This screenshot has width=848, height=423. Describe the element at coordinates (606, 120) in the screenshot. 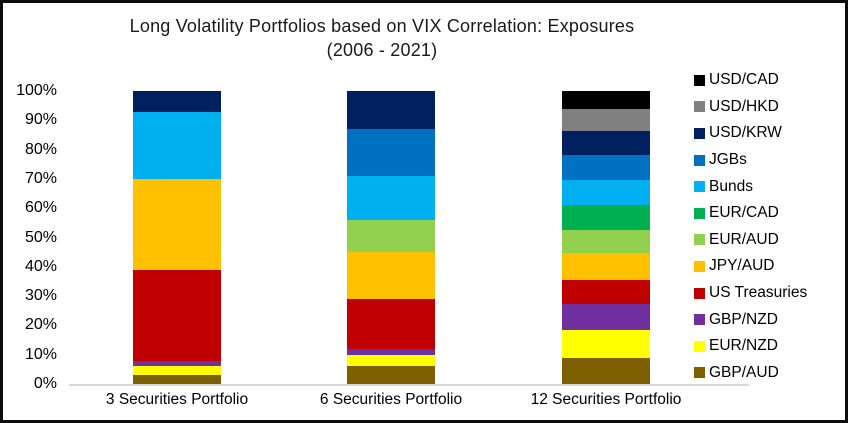

I see `bar-segment-usd-hkd` at that location.